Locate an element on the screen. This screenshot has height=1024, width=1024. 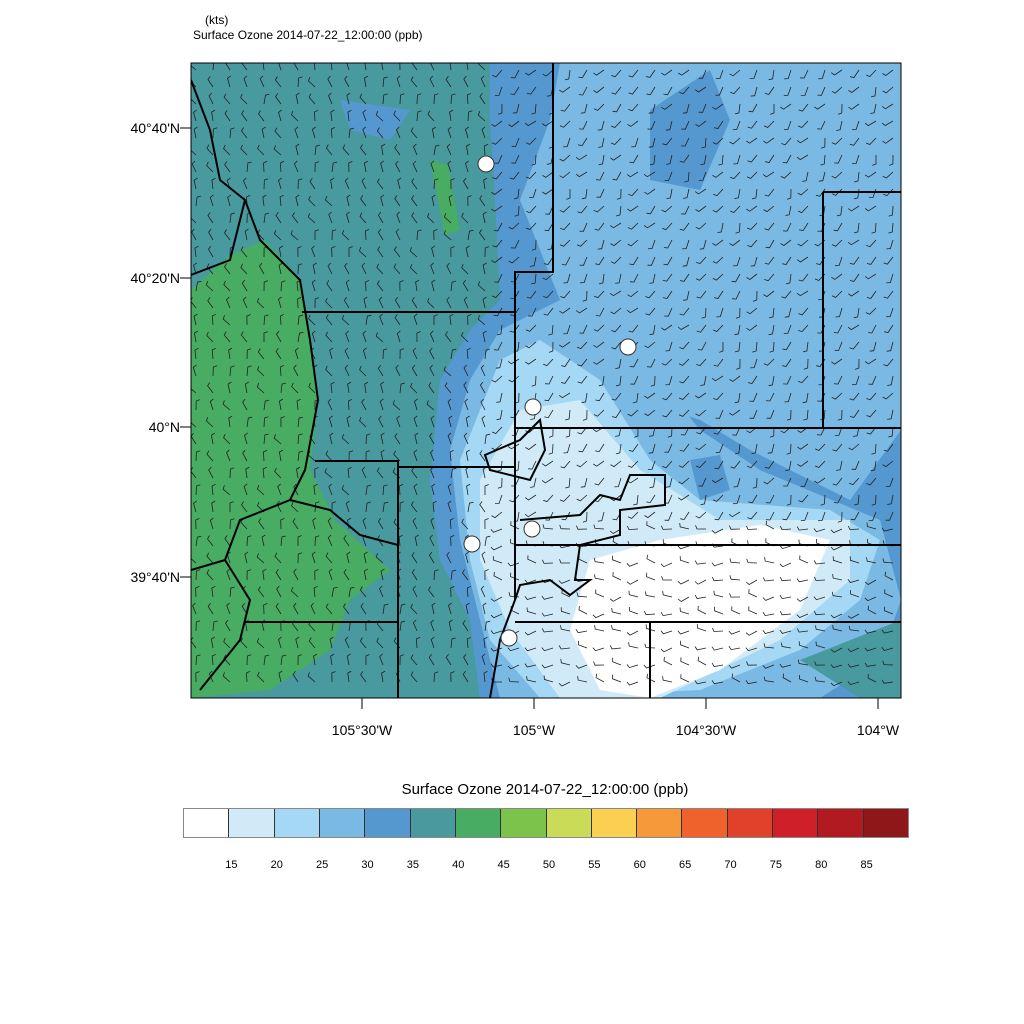
colorbar-label: 15 is located at coordinates (231, 865).